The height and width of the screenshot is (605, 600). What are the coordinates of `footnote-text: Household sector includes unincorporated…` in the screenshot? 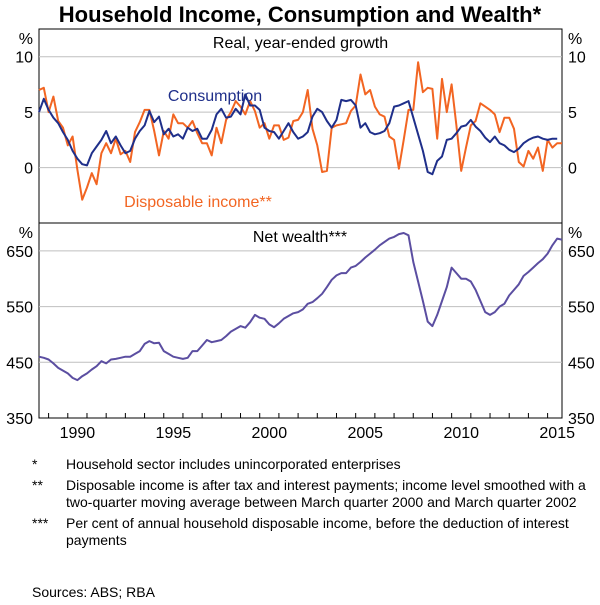 It's located at (233, 464).